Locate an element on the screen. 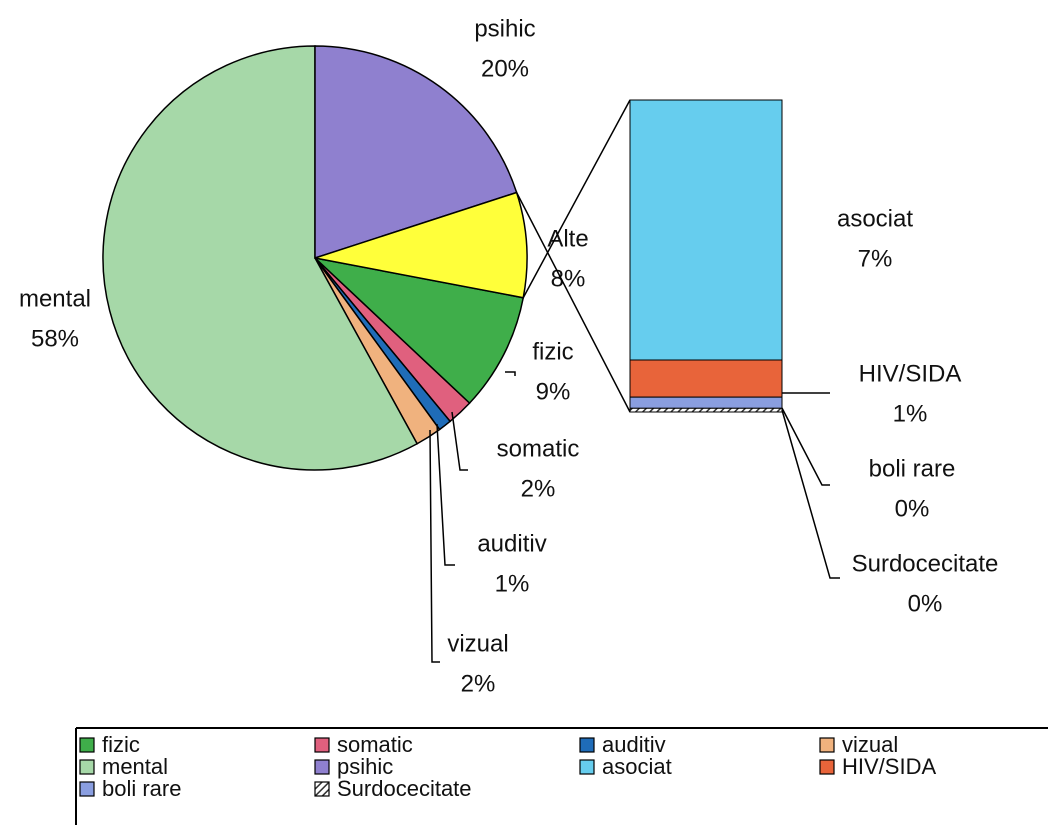 This screenshot has width=1048, height=825. legend-label: somatic is located at coordinates (375, 744).